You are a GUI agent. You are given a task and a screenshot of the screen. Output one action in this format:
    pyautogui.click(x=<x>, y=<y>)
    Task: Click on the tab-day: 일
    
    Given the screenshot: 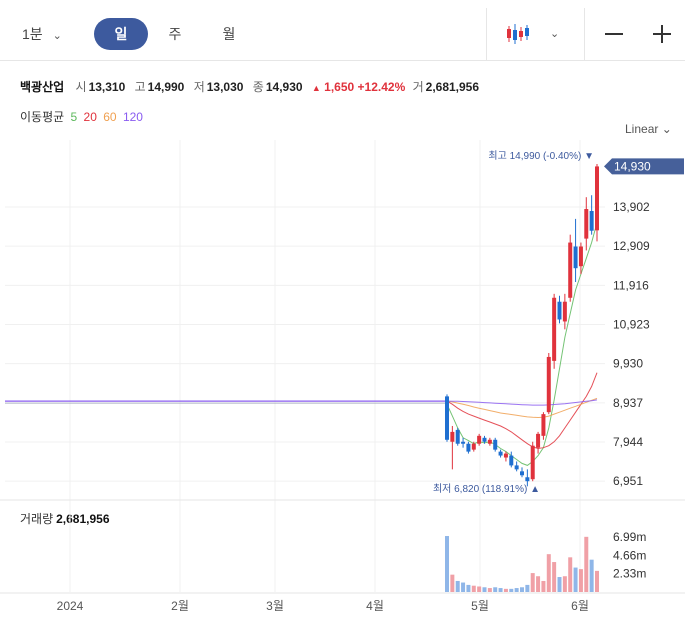 What is the action you would take?
    pyautogui.click(x=121, y=34)
    